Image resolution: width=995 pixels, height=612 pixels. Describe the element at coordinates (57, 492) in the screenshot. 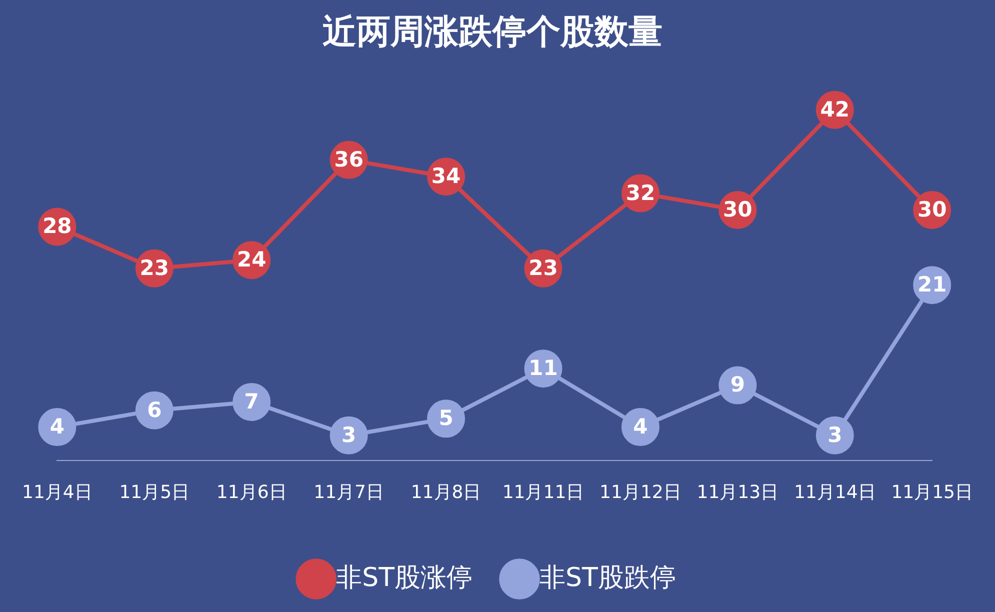

I see `x-tick-label: 11月4日` at that location.